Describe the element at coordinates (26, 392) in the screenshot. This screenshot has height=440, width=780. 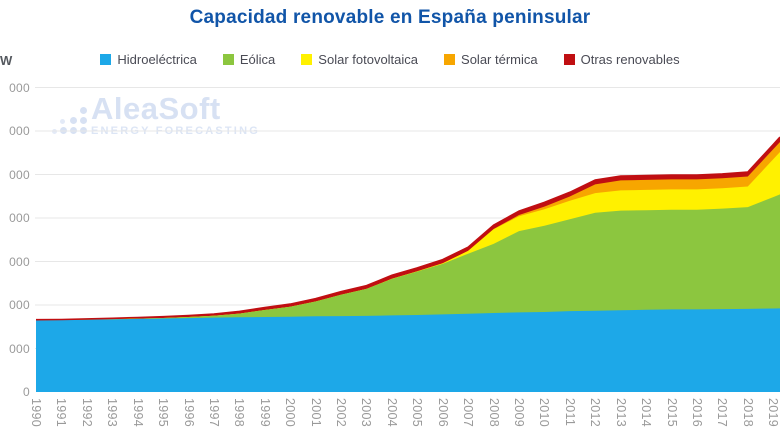
I see `y-tick-label: 0` at that location.